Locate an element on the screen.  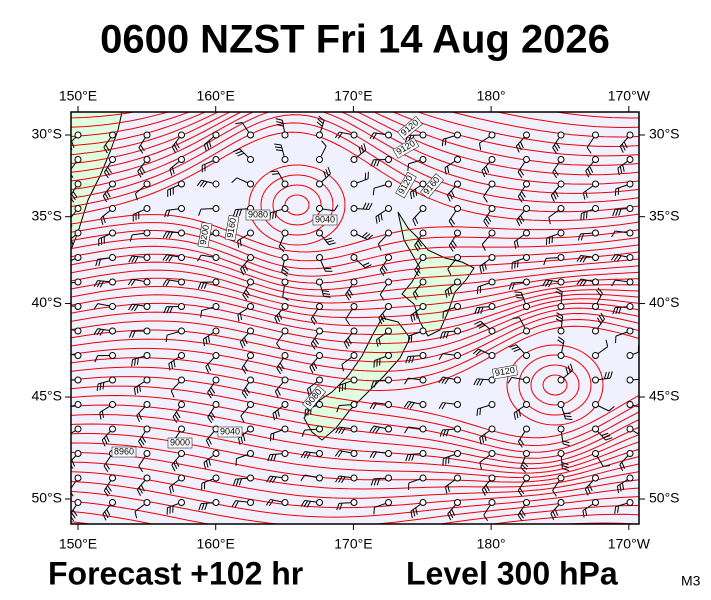
contour-label-text: 9000 is located at coordinates (180, 442).